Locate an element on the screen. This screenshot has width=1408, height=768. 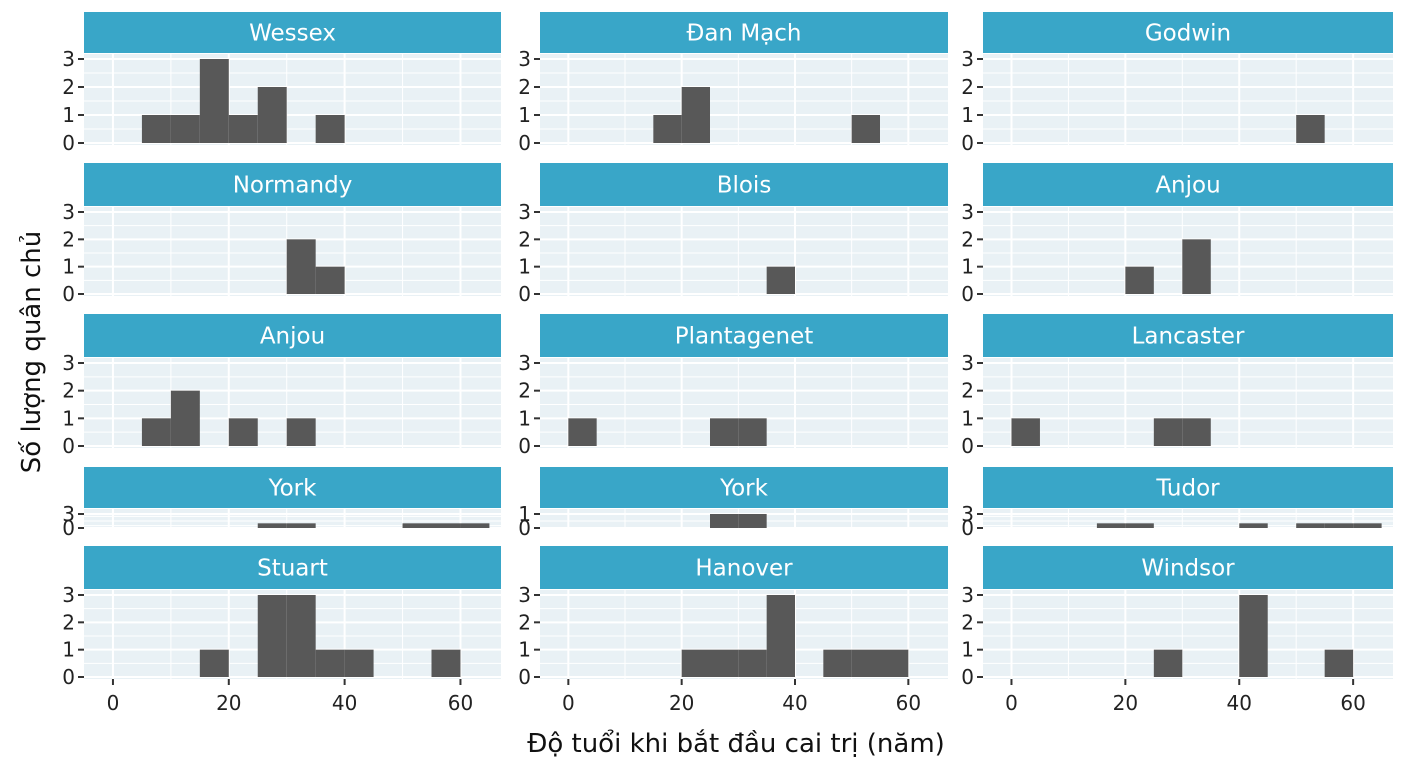
facet-panel: York 03 is located at coordinates (281, 503).